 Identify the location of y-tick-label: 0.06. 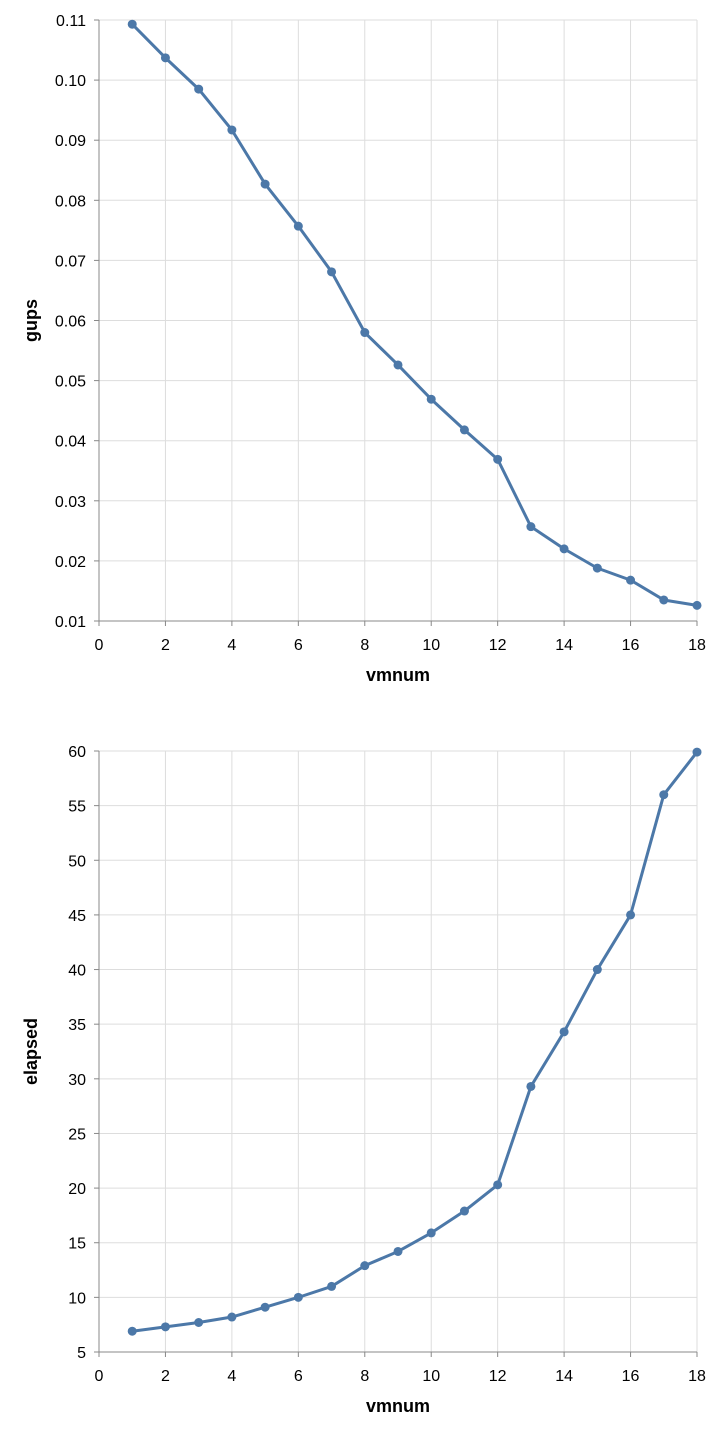
(70, 322).